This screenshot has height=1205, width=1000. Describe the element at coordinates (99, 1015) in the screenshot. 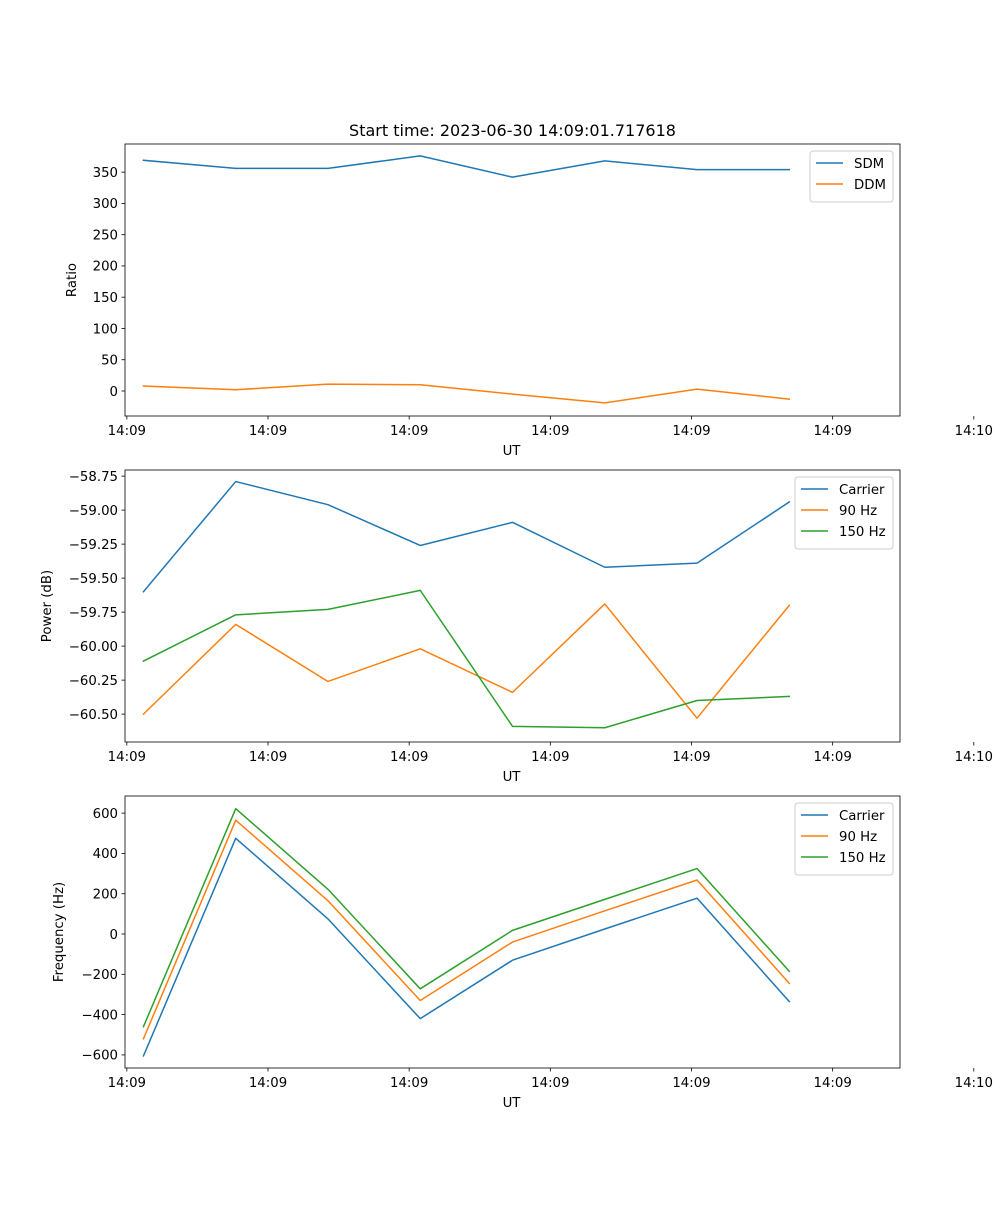

I see `y-tick-label: −400` at that location.